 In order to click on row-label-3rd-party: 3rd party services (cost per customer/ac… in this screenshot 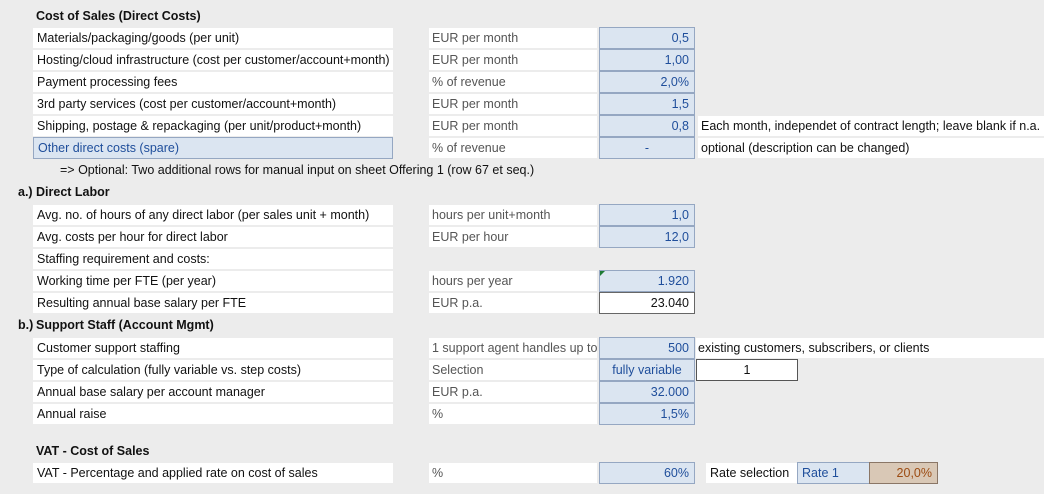, I will do `click(213, 104)`.